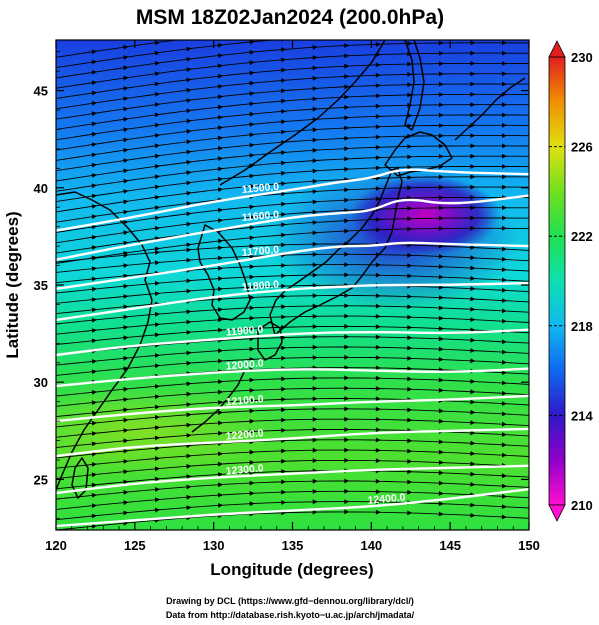  I want to click on x-tick-label: 135, so click(293, 545).